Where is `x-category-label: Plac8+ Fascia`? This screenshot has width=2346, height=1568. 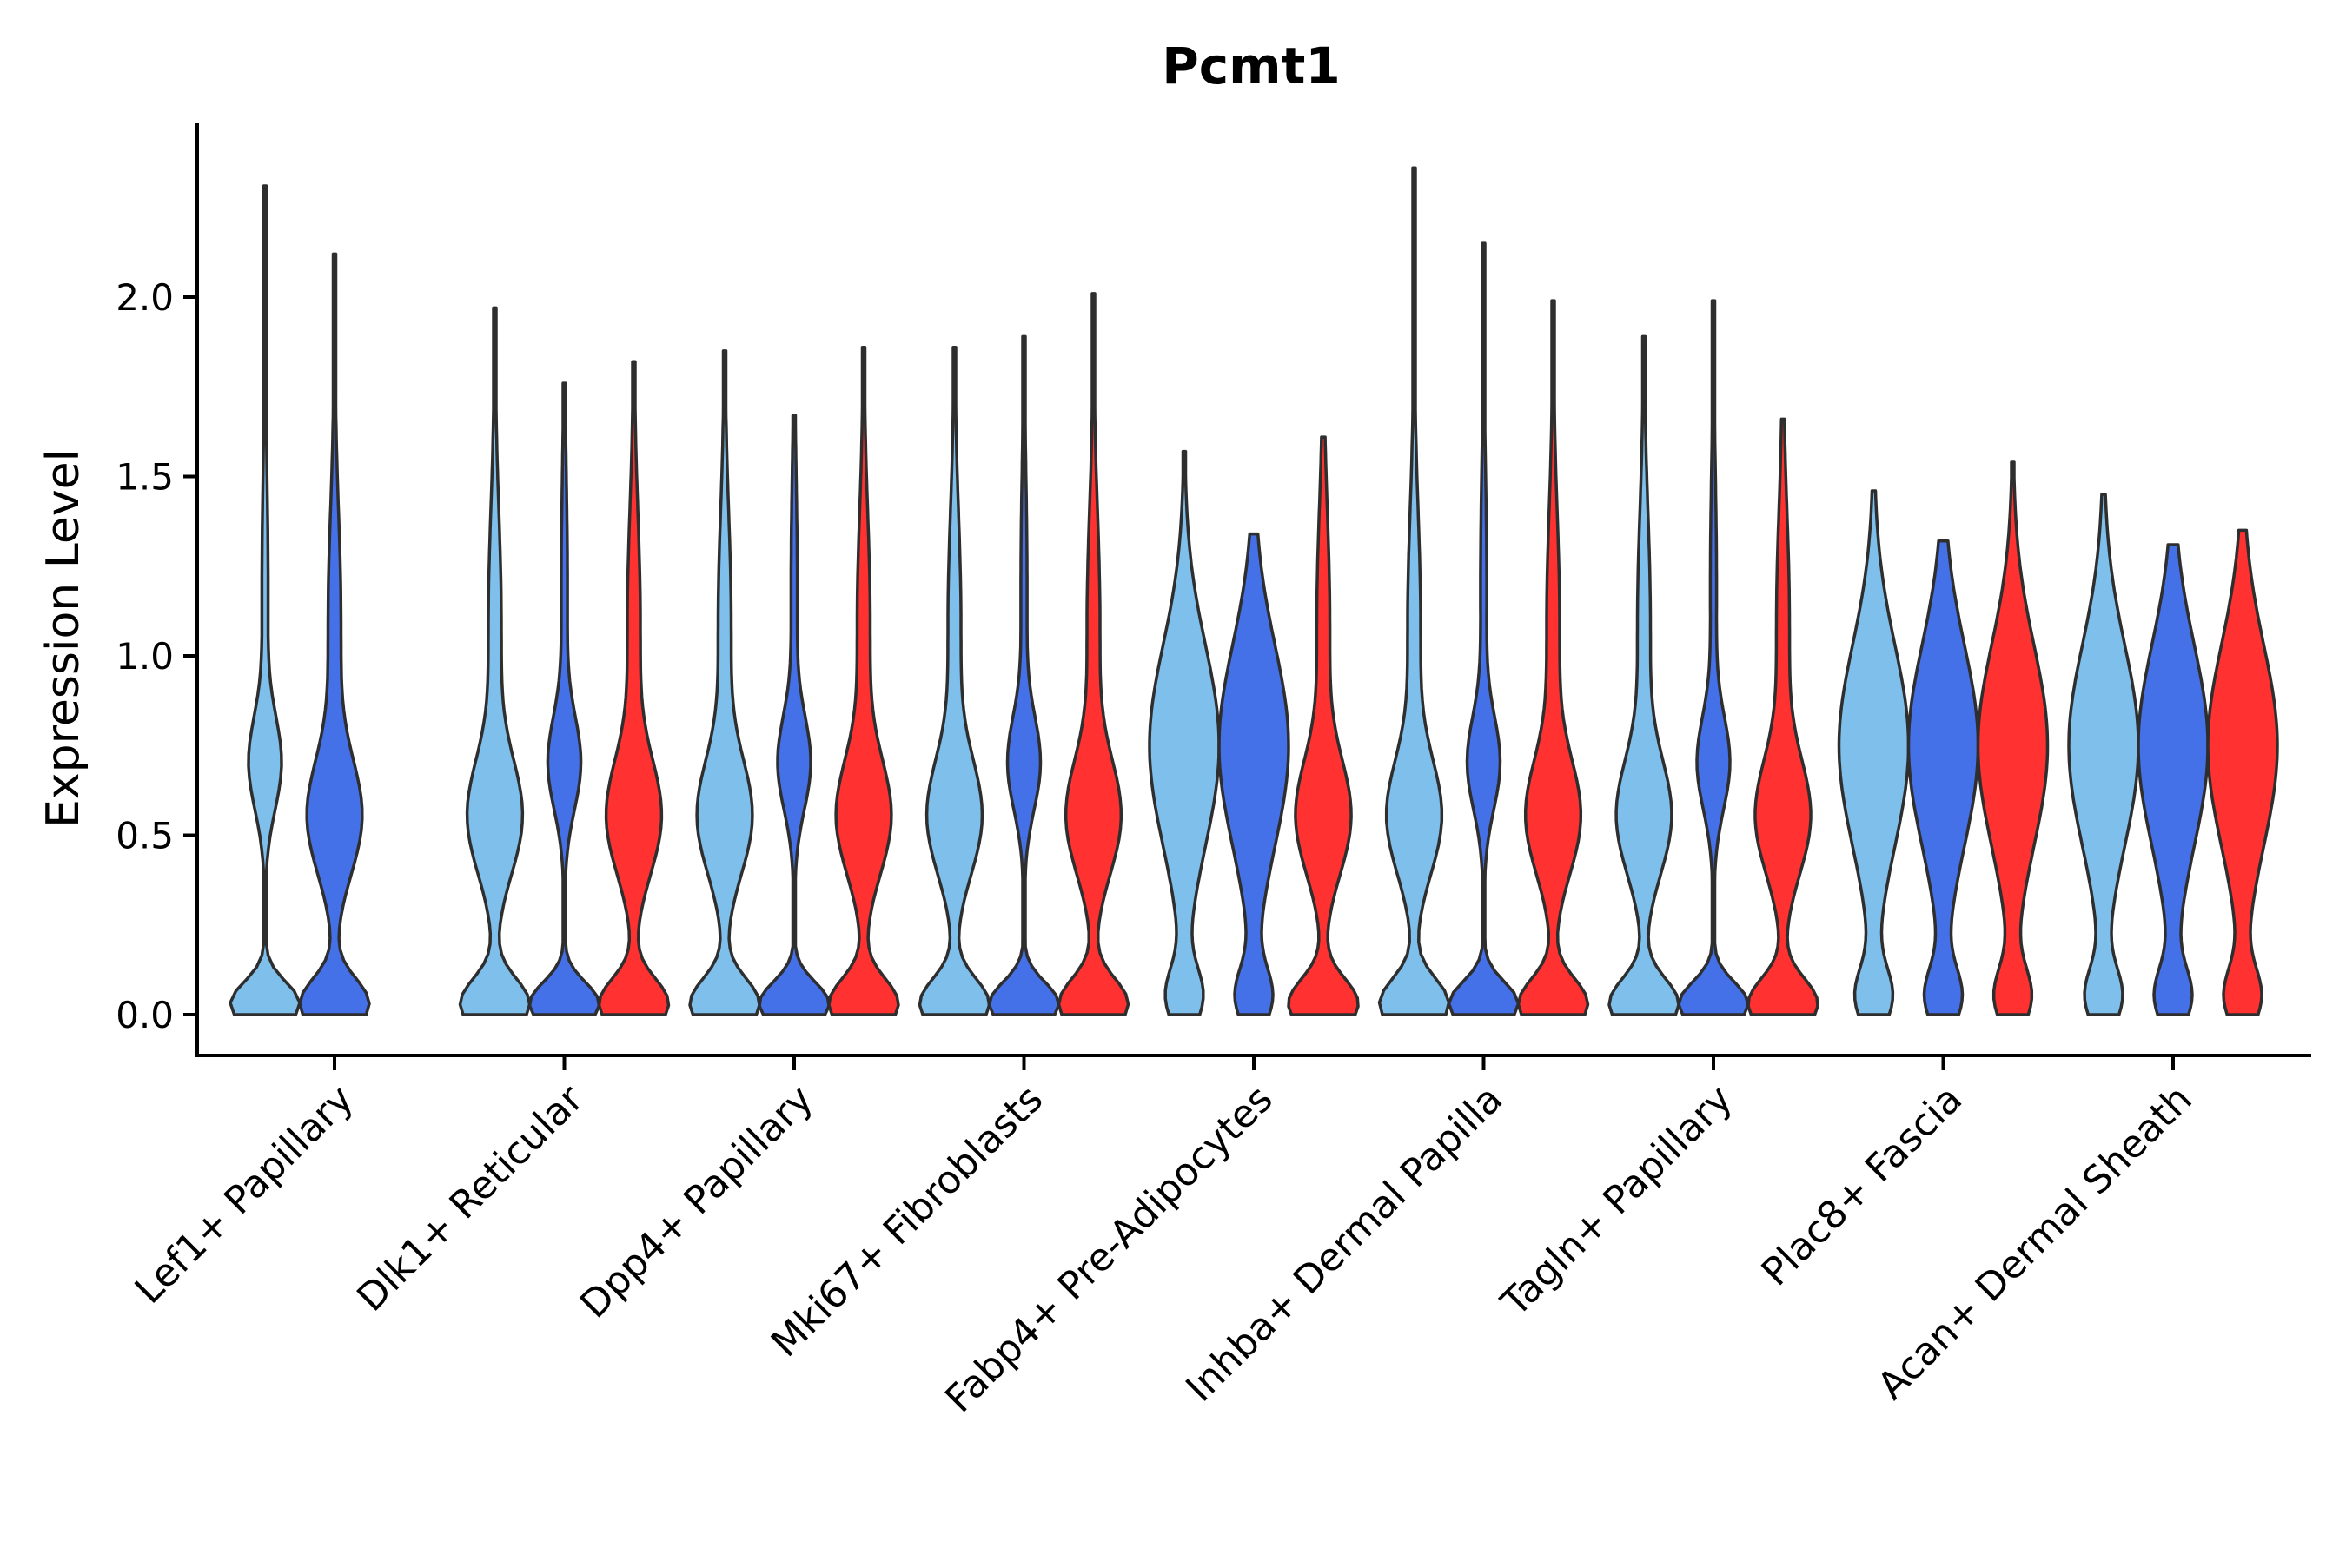 x-category-label: Plac8+ Fascia is located at coordinates (1862, 1186).